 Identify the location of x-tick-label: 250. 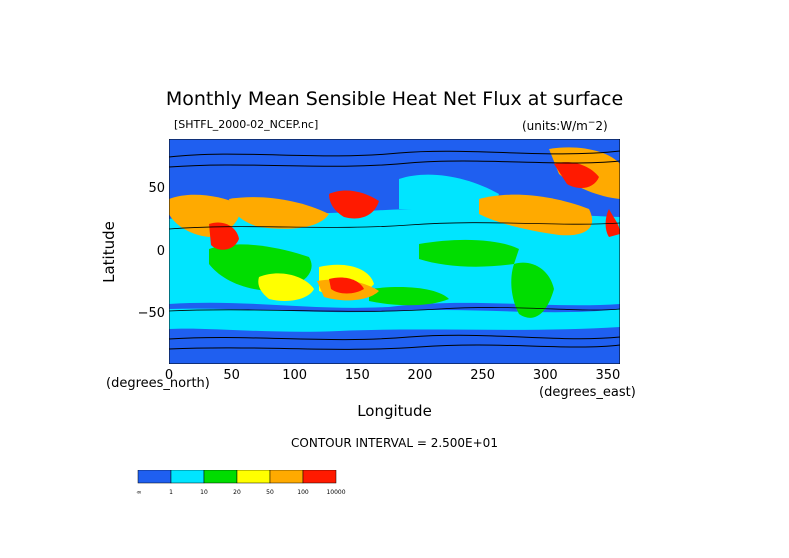
(483, 375).